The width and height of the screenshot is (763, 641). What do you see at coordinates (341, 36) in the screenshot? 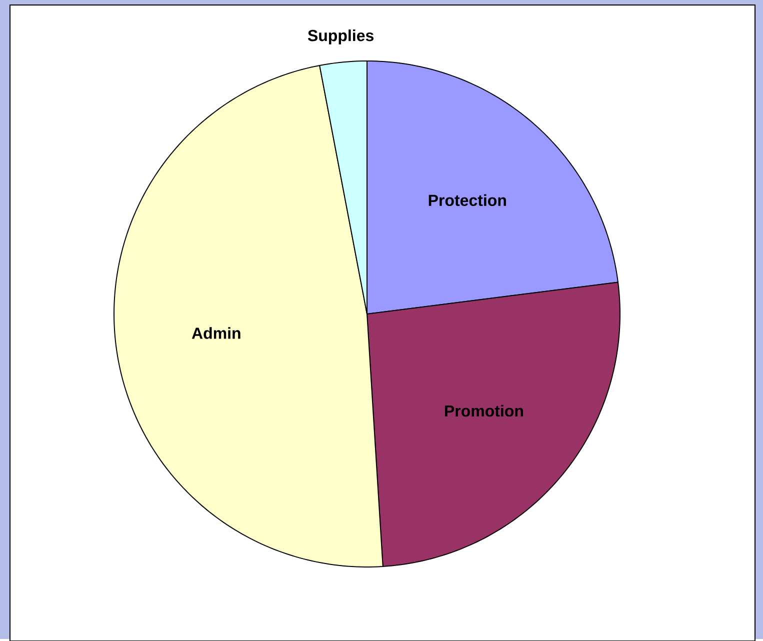
I see `slice-label: Supplies` at bounding box center [341, 36].